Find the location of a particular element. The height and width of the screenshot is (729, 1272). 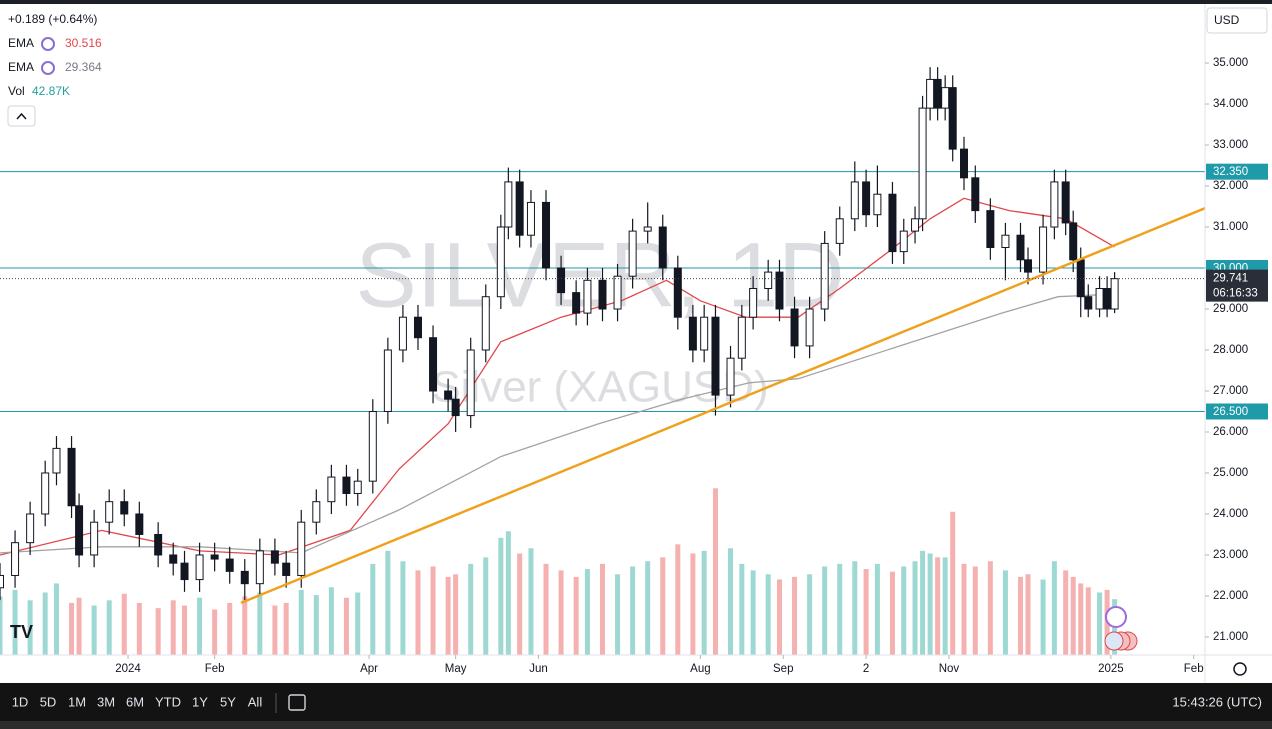

collapse-icon is located at coordinates (21, 116).